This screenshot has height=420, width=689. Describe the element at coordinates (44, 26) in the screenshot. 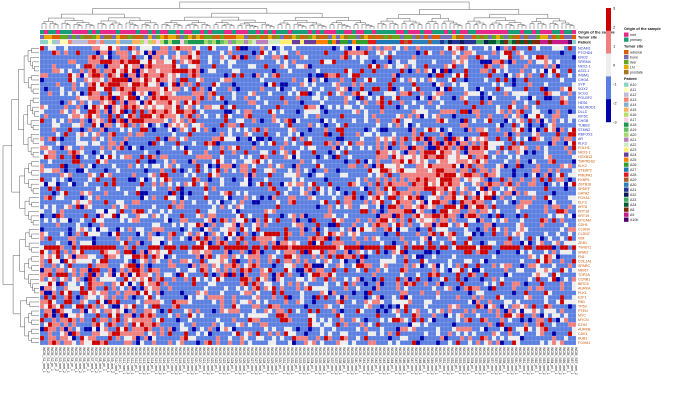

I see `column-dendrogram-branch` at that location.